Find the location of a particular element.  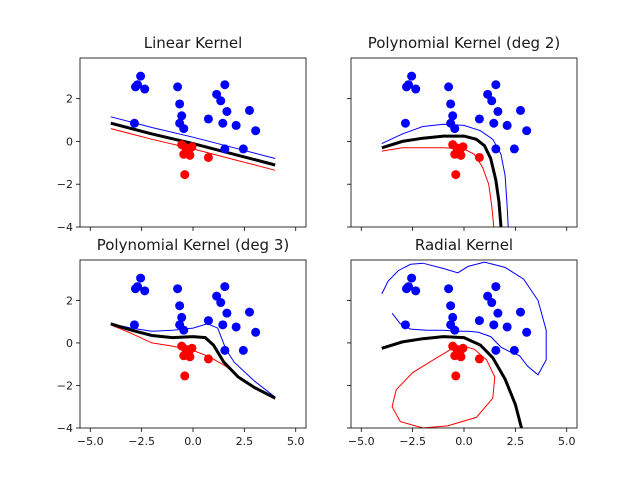

subplot-title: Linear Kernel is located at coordinates (193, 43).